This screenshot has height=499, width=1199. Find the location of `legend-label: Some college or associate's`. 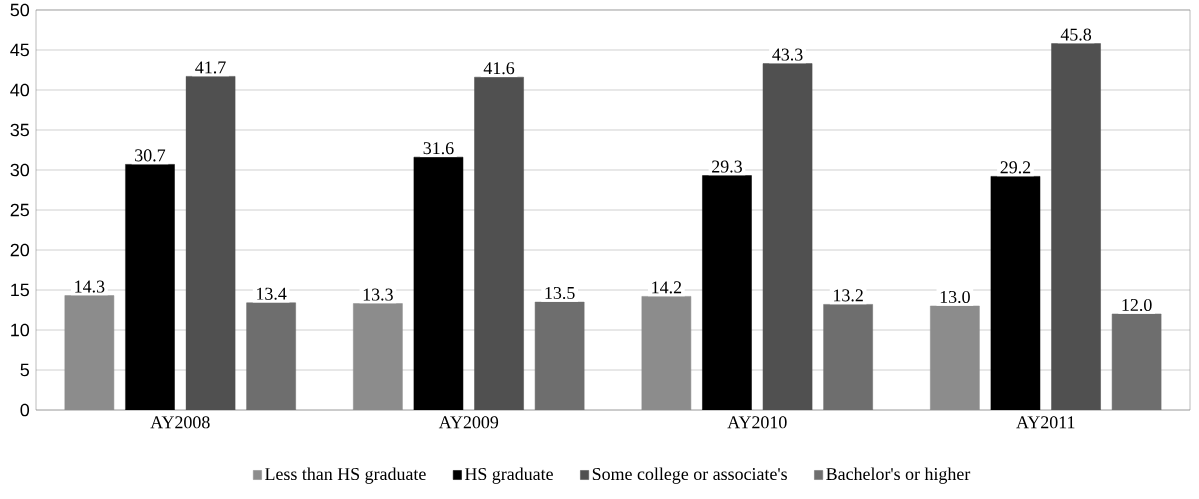

legend-label: Some college or associate's is located at coordinates (689, 475).